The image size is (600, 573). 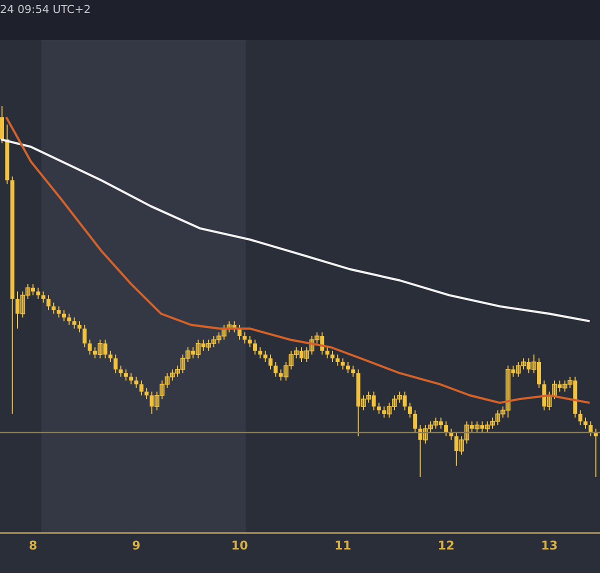 What do you see at coordinates (446, 545) in the screenshot?
I see `x-tick-label: 12` at bounding box center [446, 545].